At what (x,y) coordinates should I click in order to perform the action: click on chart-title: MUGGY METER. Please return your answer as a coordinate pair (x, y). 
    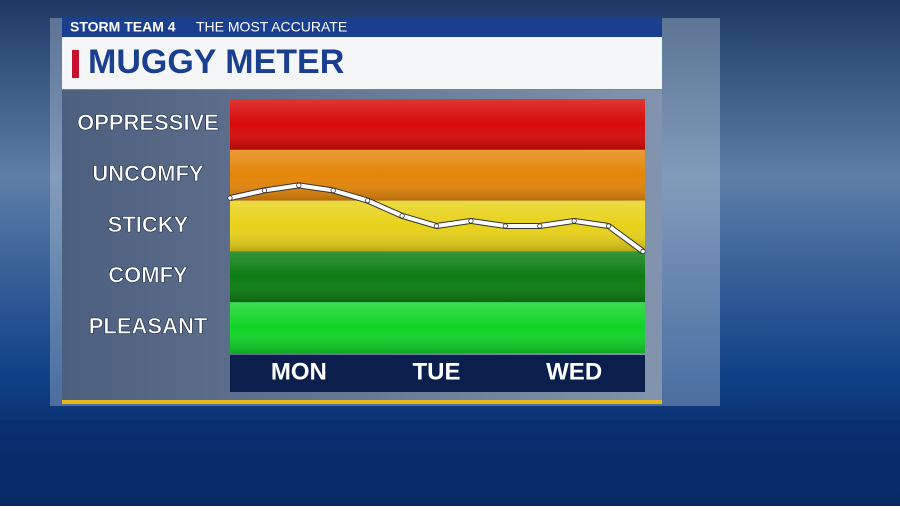
    Looking at the image, I should click on (216, 62).